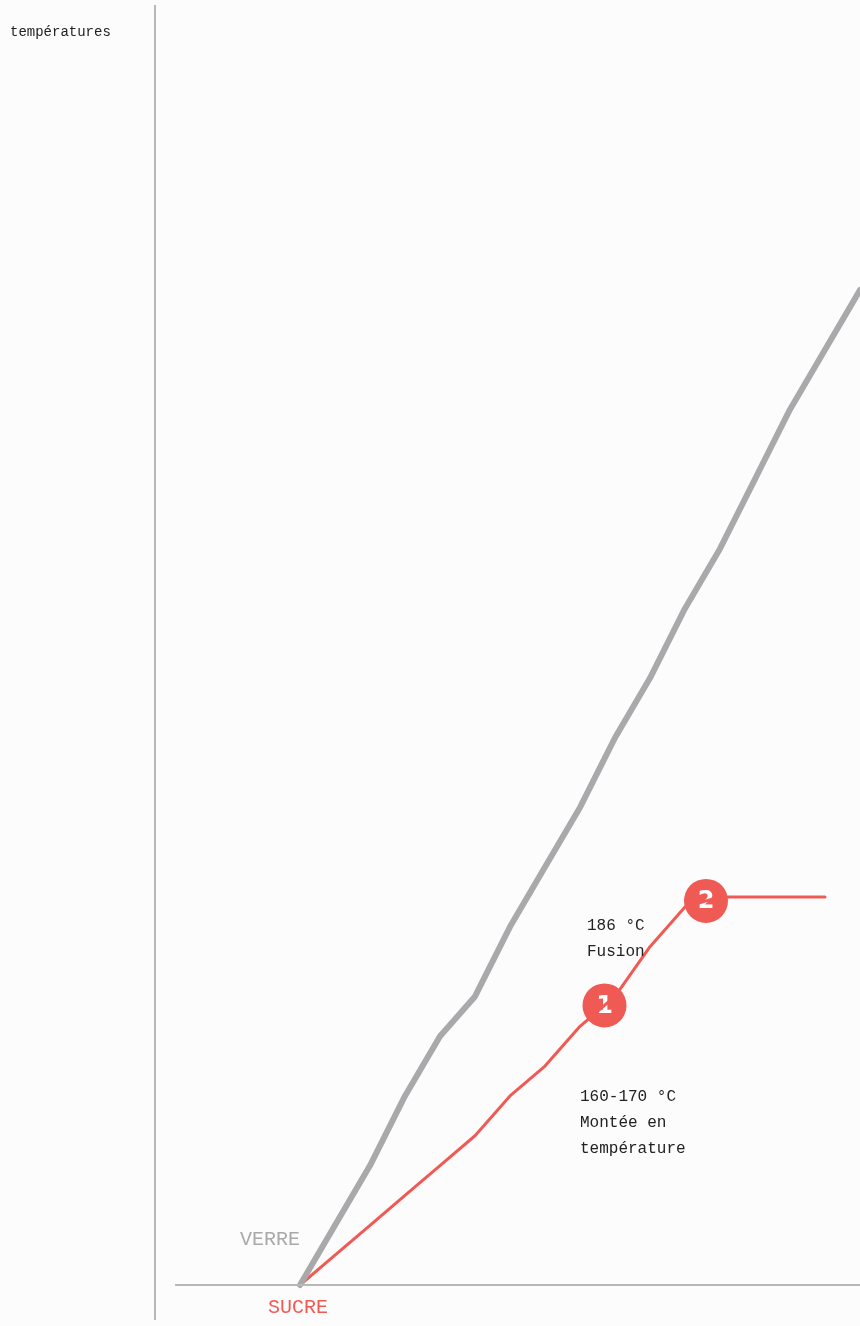  Describe the element at coordinates (60, 31) in the screenshot. I see `text: températures` at that location.